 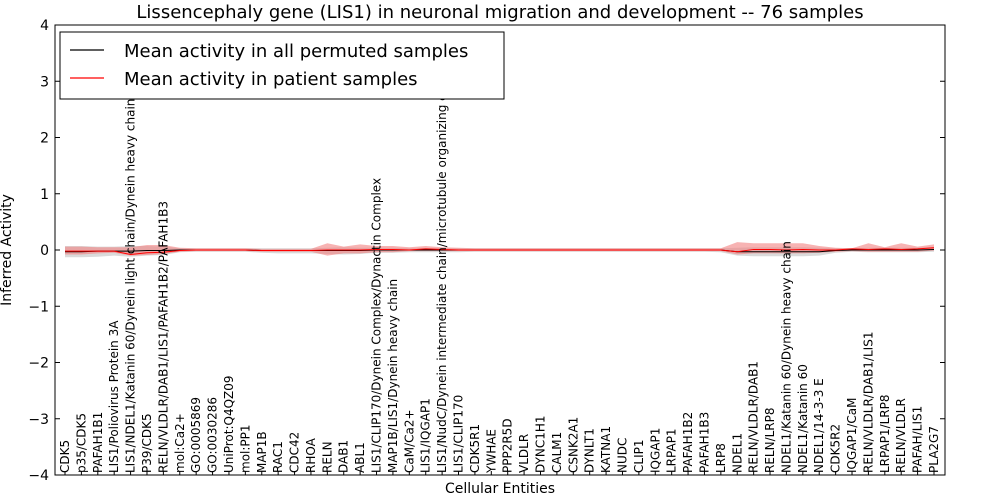 What do you see at coordinates (65, 456) in the screenshot?
I see `x-tick-label: CDK5` at bounding box center [65, 456].